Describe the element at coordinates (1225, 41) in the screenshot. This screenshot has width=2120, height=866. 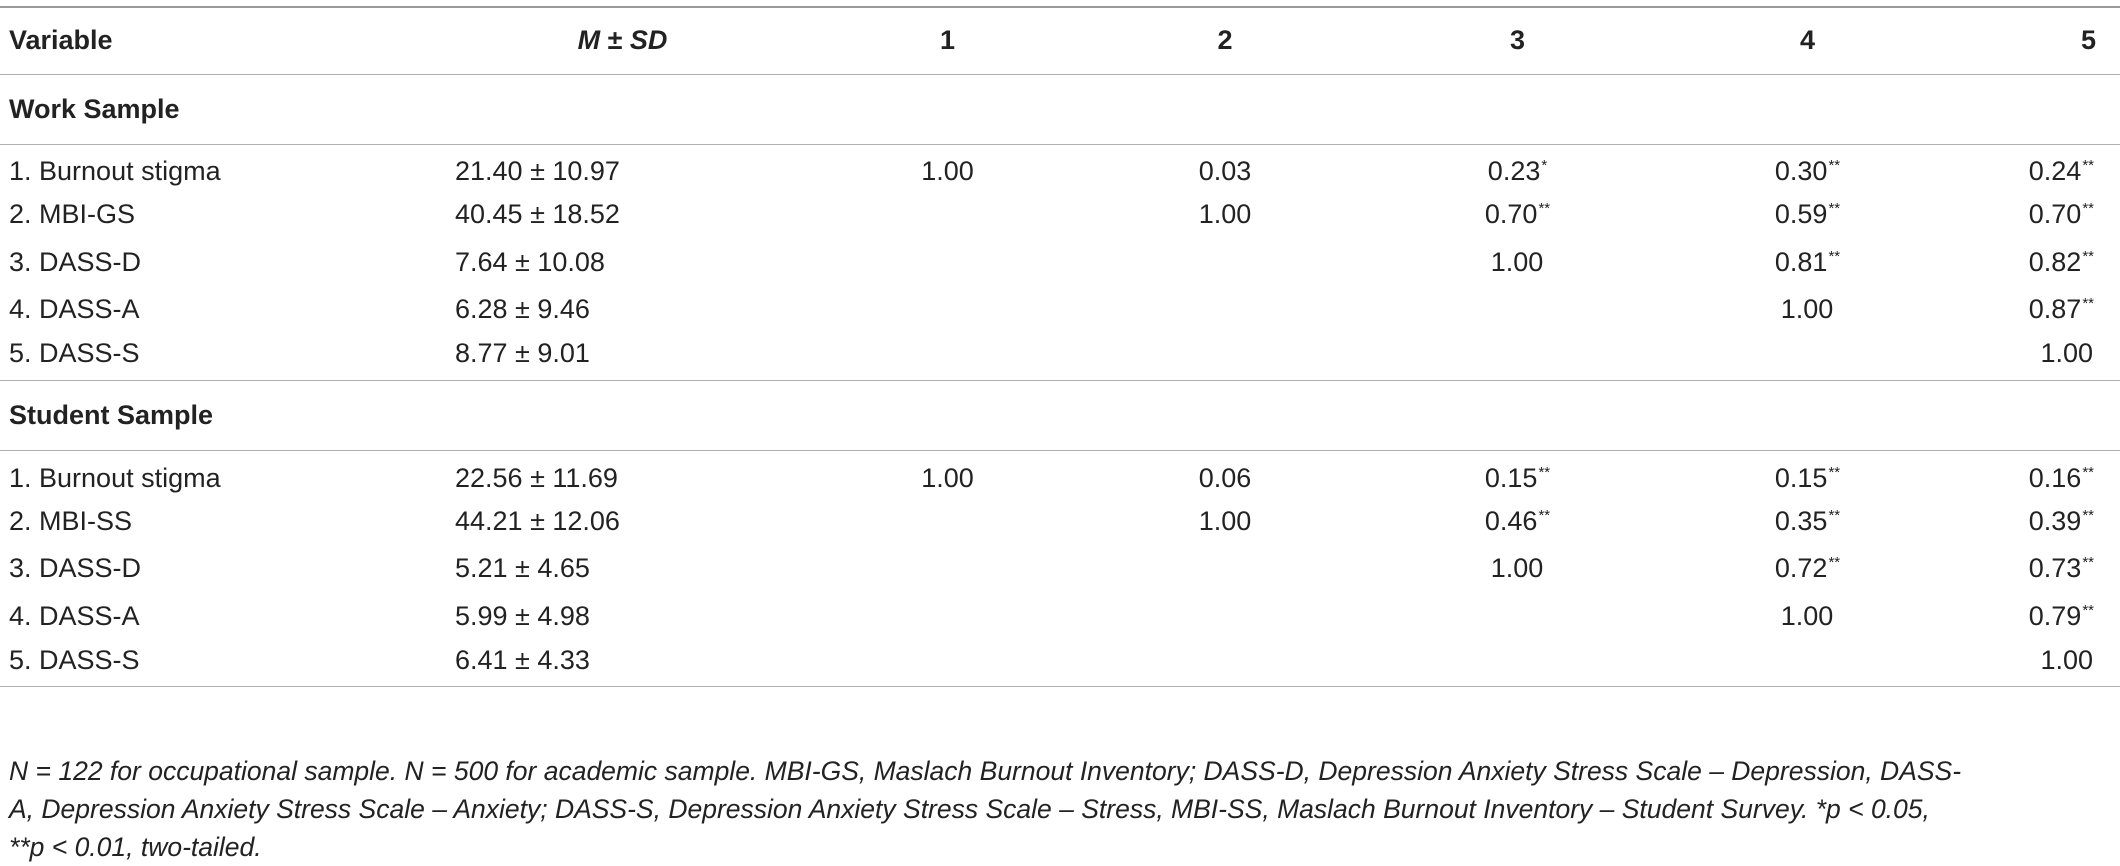
I see `header-col-2: 2` at that location.